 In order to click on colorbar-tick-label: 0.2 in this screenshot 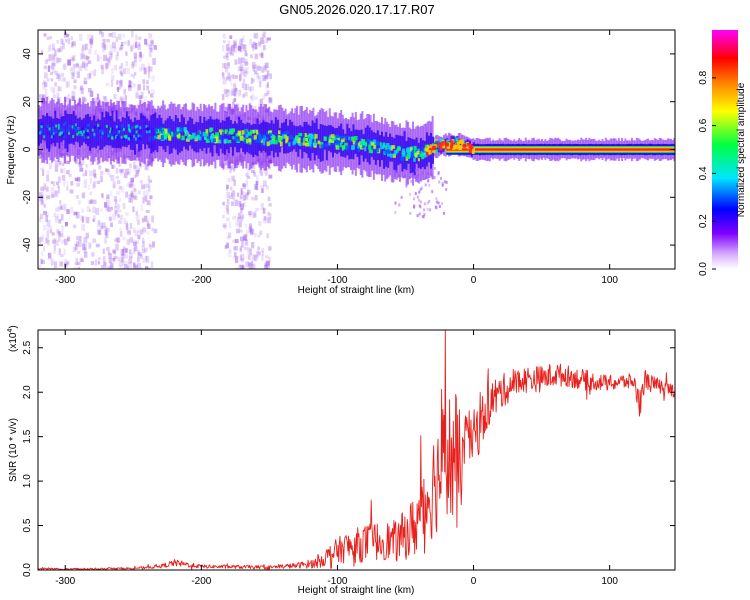, I will do `click(703, 221)`.